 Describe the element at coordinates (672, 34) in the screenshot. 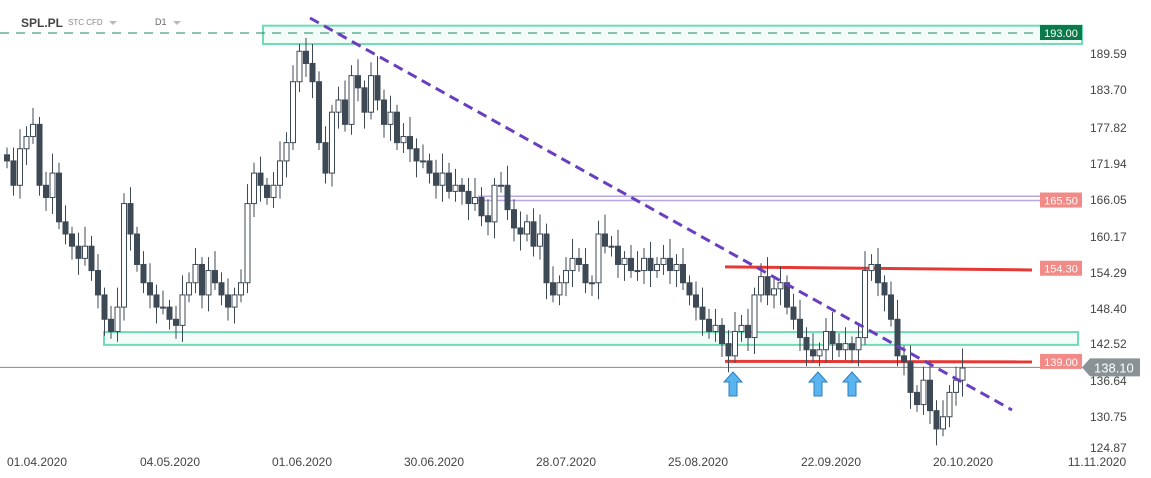

I see `support-resistance-zone` at that location.